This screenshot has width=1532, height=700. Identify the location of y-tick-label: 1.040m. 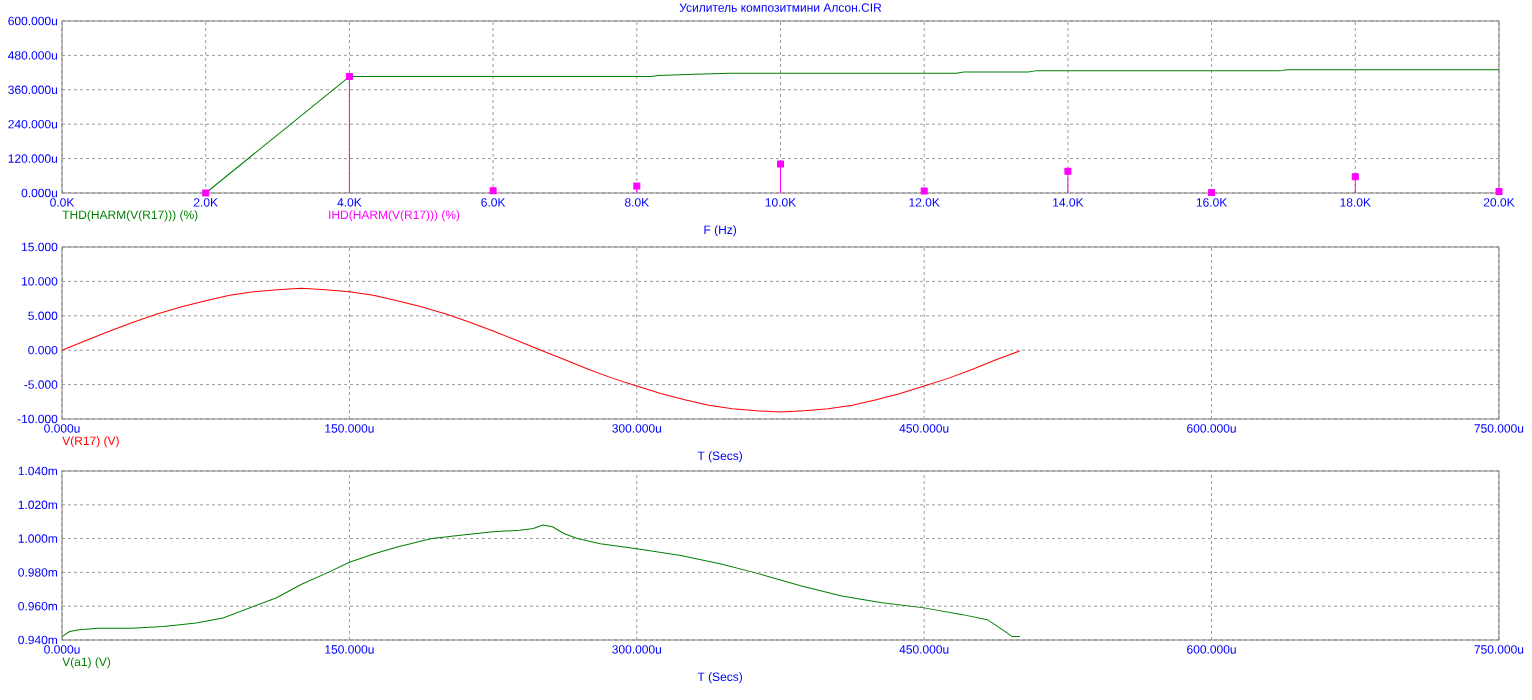
(38, 471).